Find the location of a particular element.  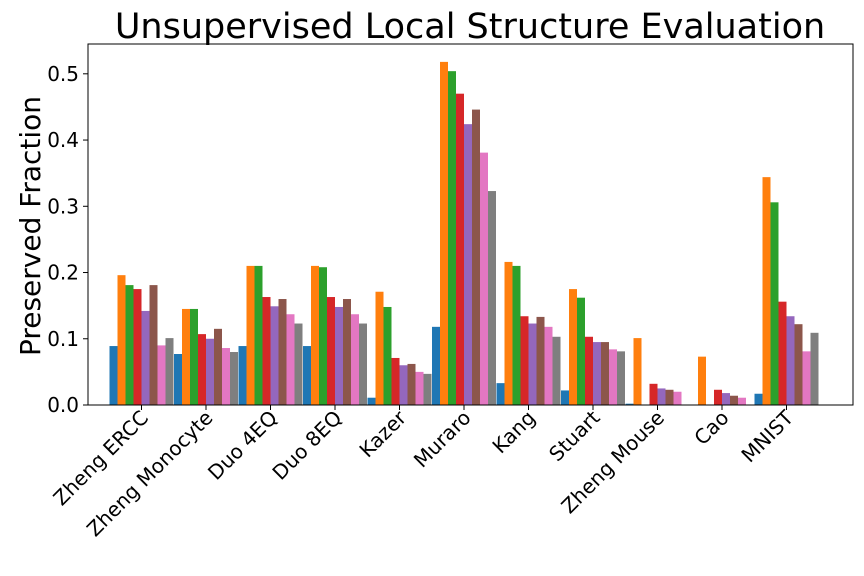

x-tick-label: Muraro is located at coordinates (442, 439).